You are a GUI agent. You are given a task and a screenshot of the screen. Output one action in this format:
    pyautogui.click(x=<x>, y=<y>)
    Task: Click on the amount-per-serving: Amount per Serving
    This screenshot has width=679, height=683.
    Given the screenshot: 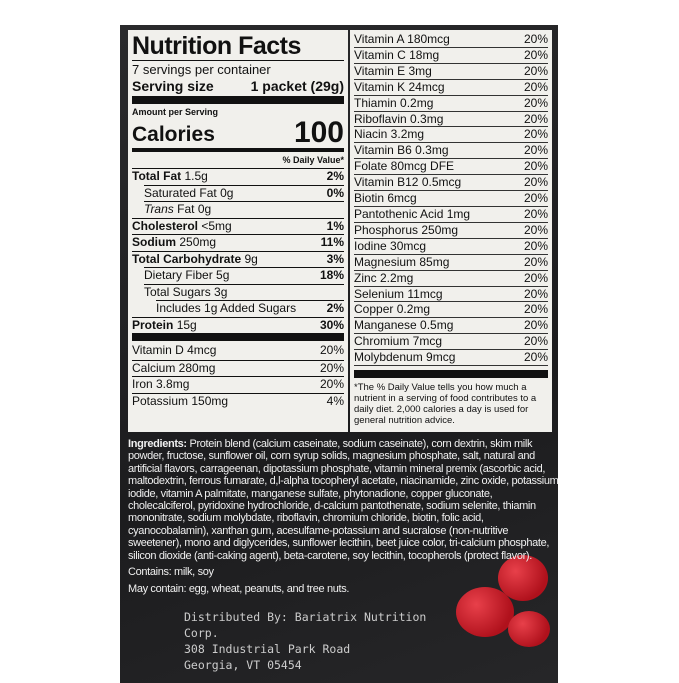 What is the action you would take?
    pyautogui.click(x=175, y=112)
    